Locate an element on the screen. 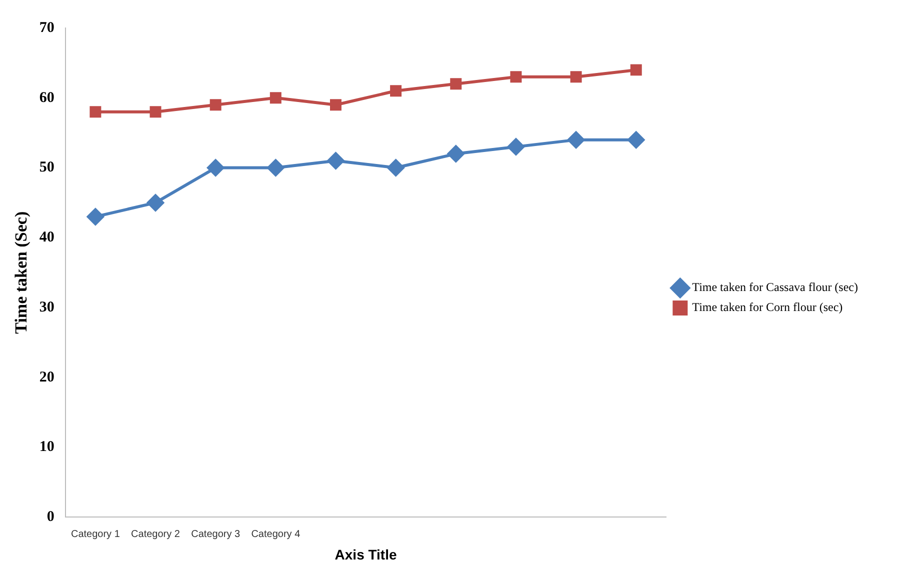 The image size is (901, 577). y-tick-label: 50 is located at coordinates (46, 168).